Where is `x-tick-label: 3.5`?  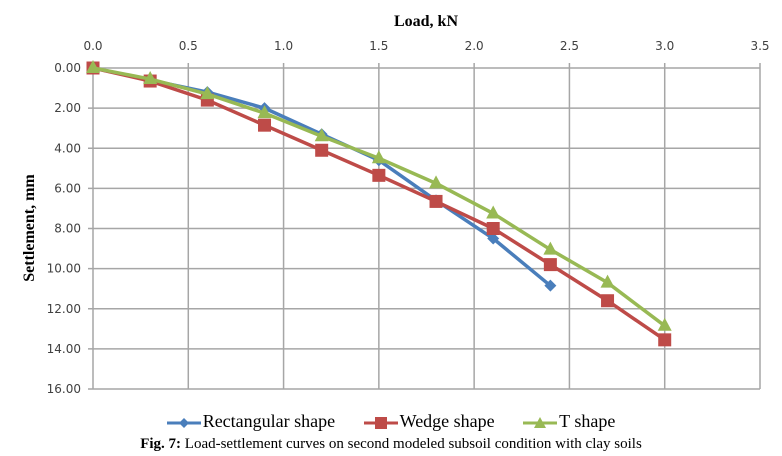
x-tick-label: 3.5 is located at coordinates (759, 46).